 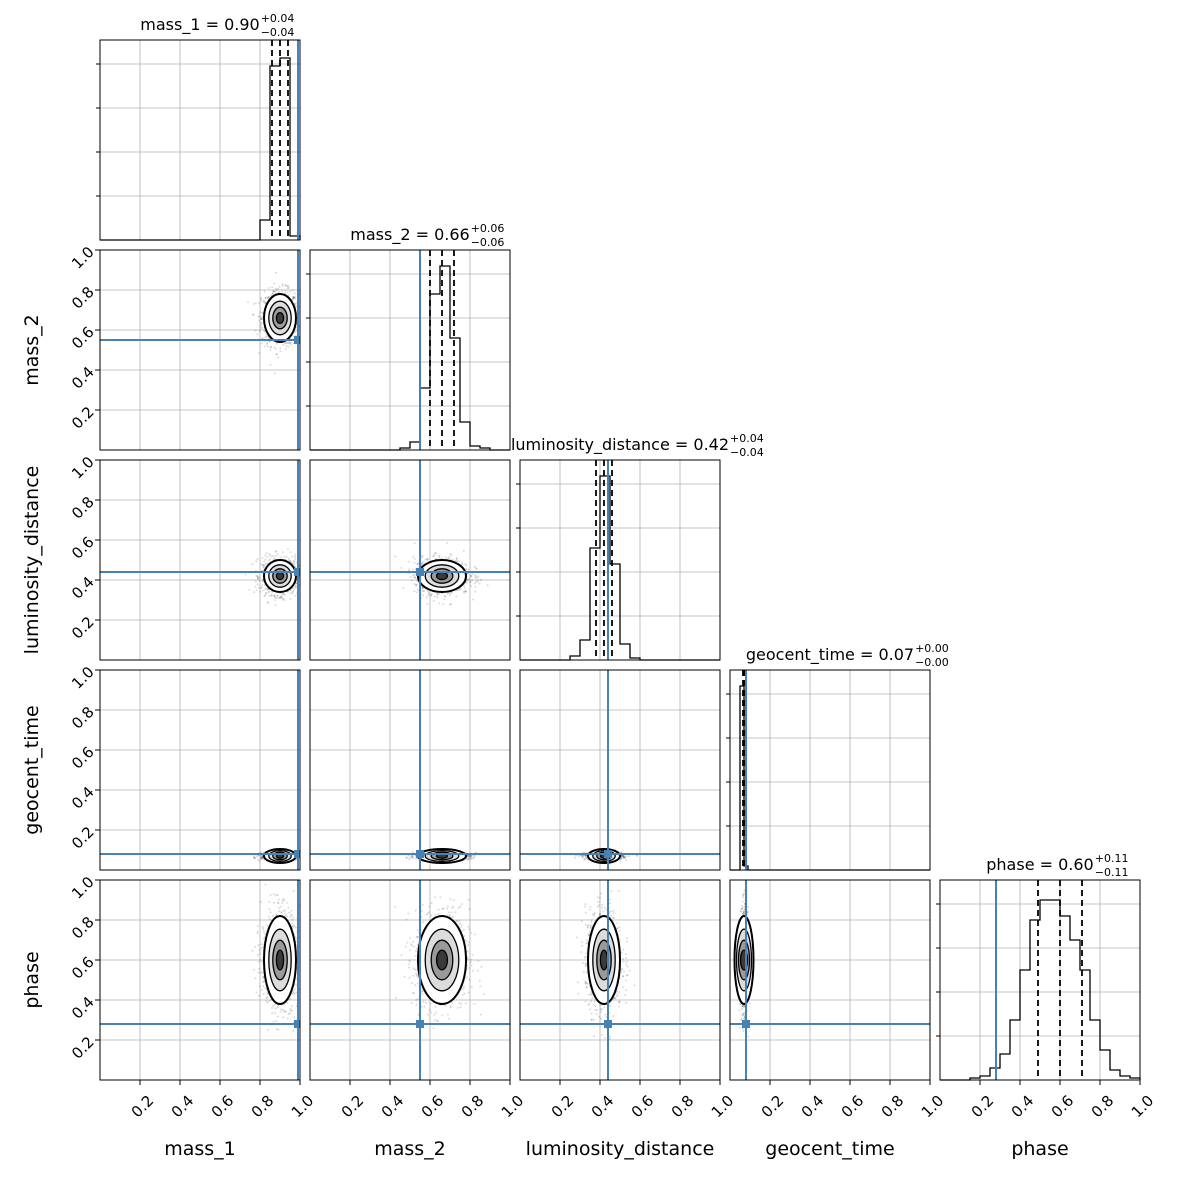 What do you see at coordinates (199, 25) in the screenshot?
I see `panel-title: mass_1 = 0.90` at bounding box center [199, 25].